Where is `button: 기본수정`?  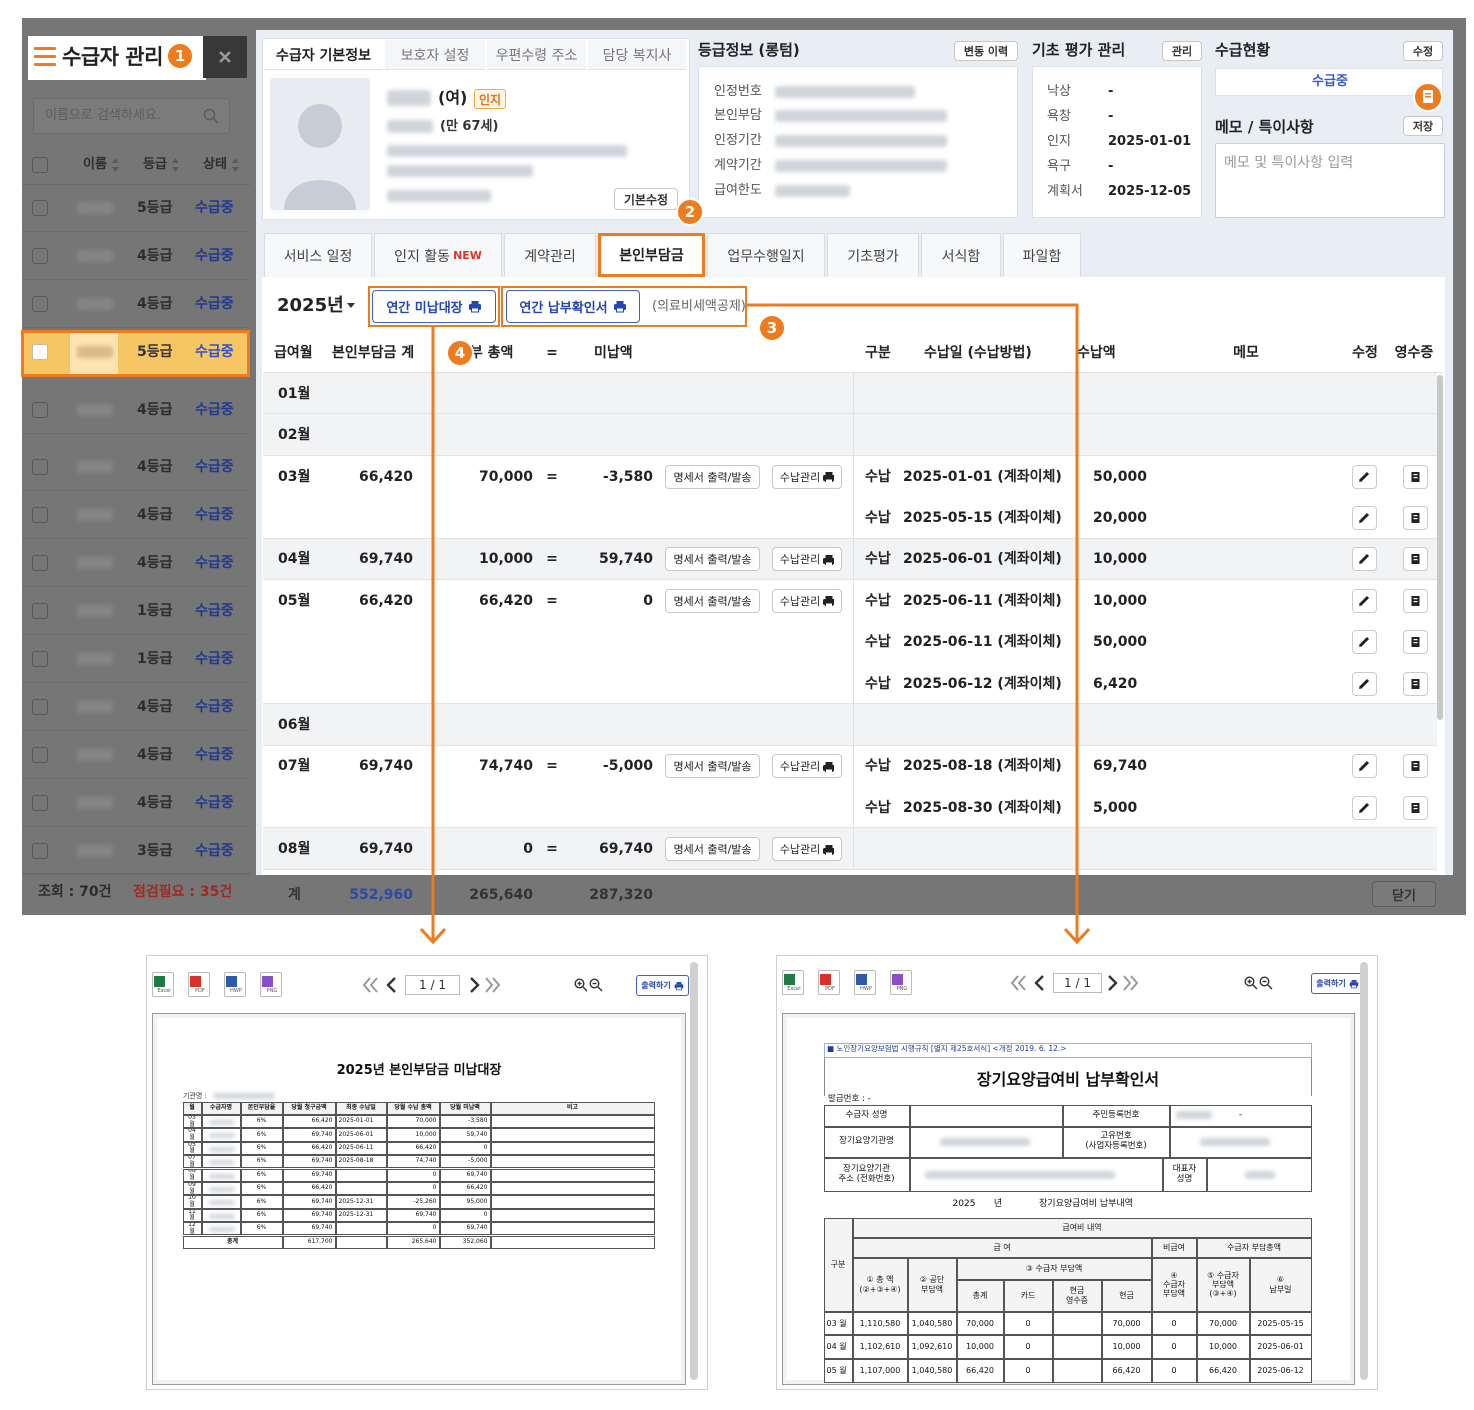 button: 기본수정 is located at coordinates (646, 199).